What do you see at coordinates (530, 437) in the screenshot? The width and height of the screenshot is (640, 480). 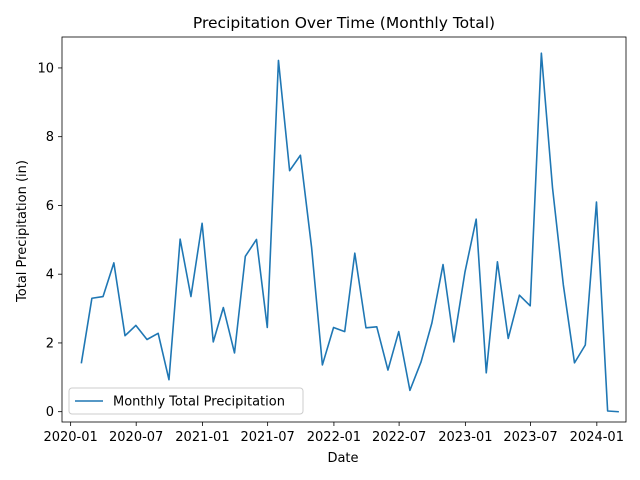 I see `x-tick-label: 2023-07` at bounding box center [530, 437].